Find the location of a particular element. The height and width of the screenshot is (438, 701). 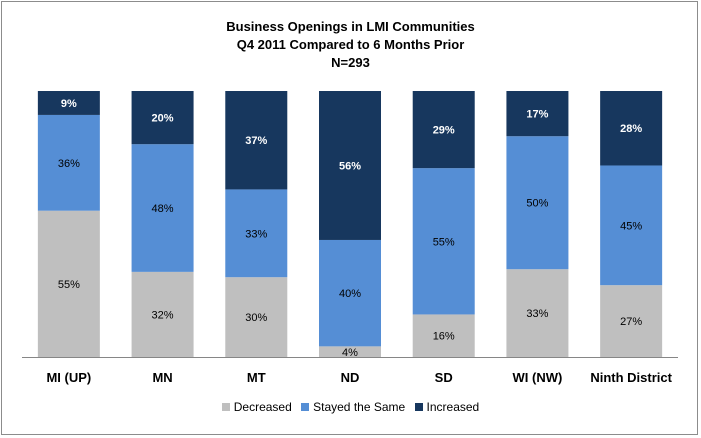

bar-segment-decreased-sd is located at coordinates (443, 335).